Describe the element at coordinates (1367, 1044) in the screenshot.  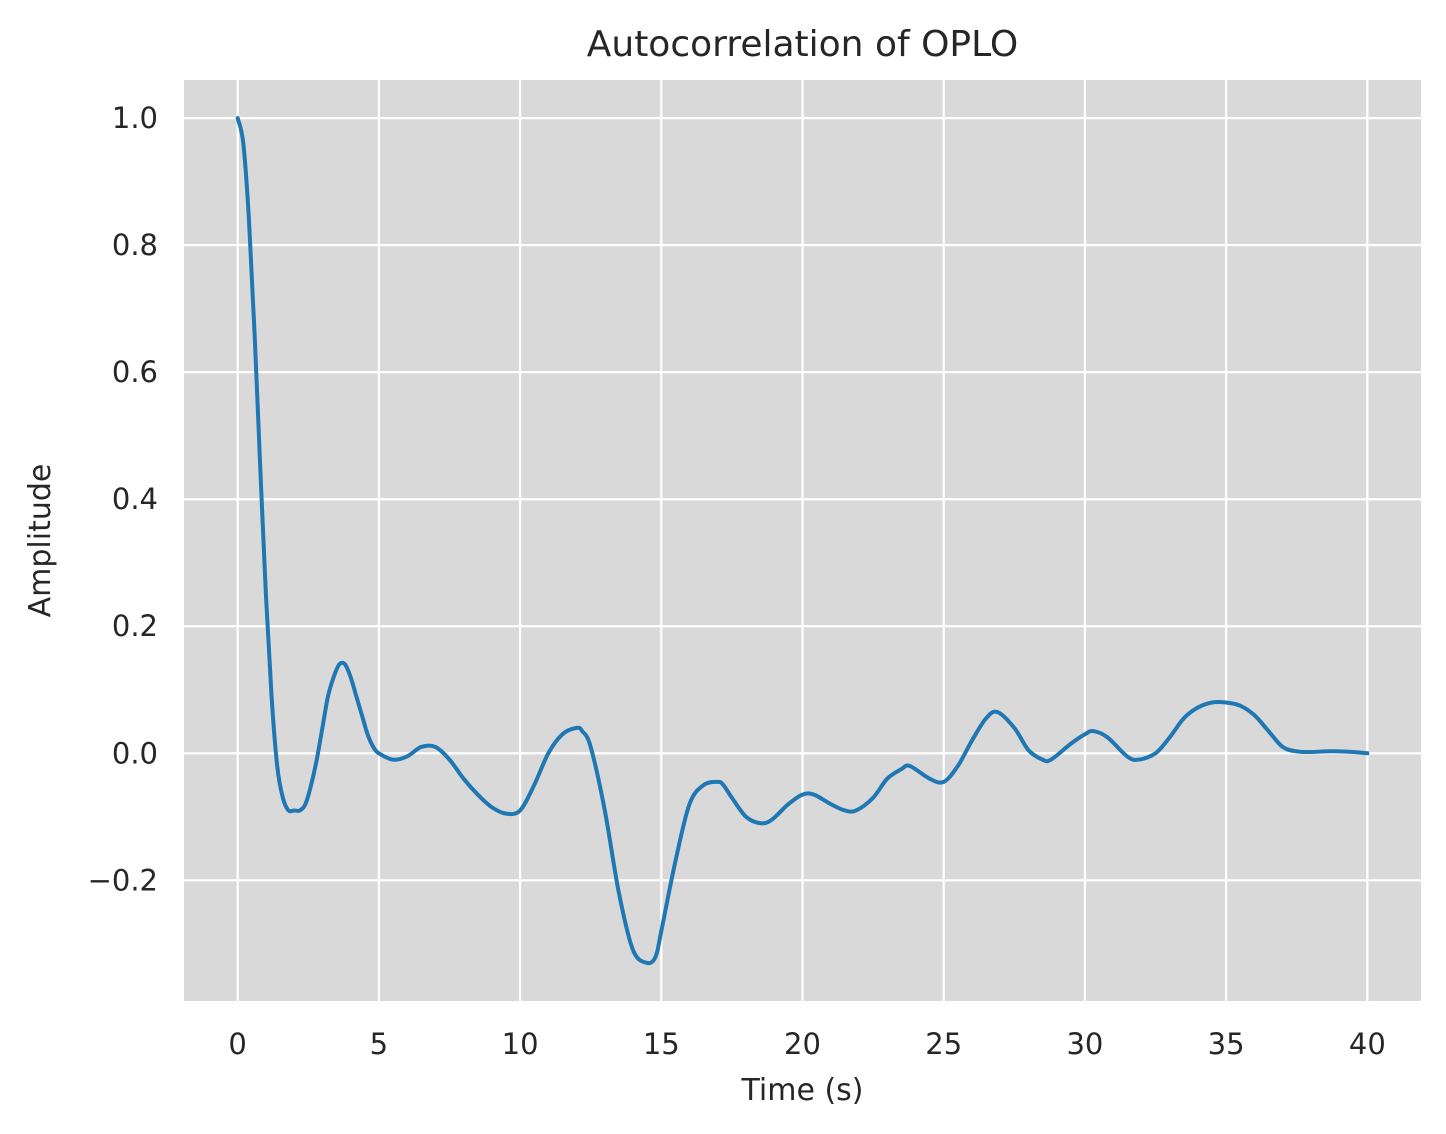
I see `x-tick-label: 40` at that location.